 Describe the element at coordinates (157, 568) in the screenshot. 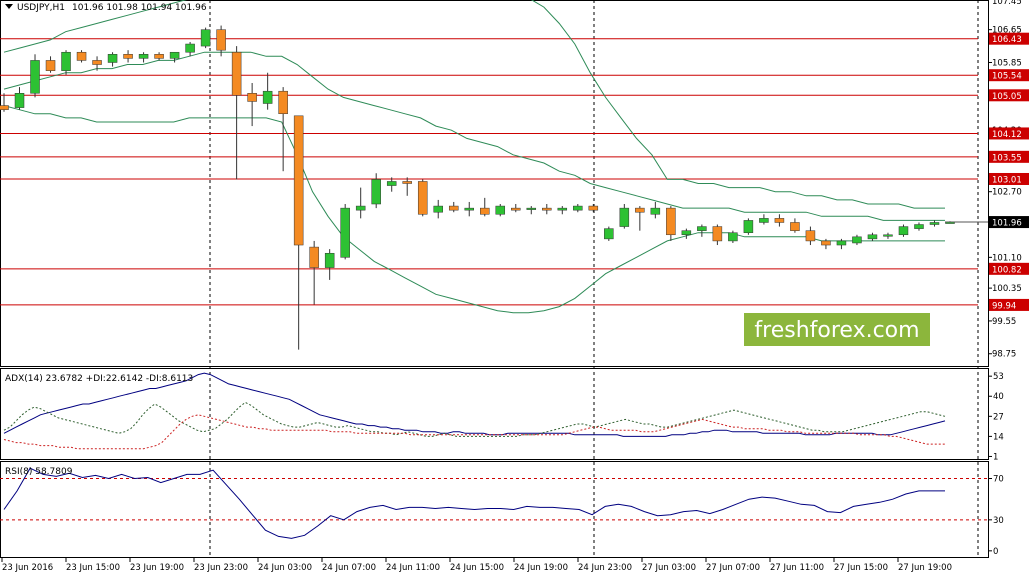

I see `time-tick-label: 23 Jun 19:00` at that location.